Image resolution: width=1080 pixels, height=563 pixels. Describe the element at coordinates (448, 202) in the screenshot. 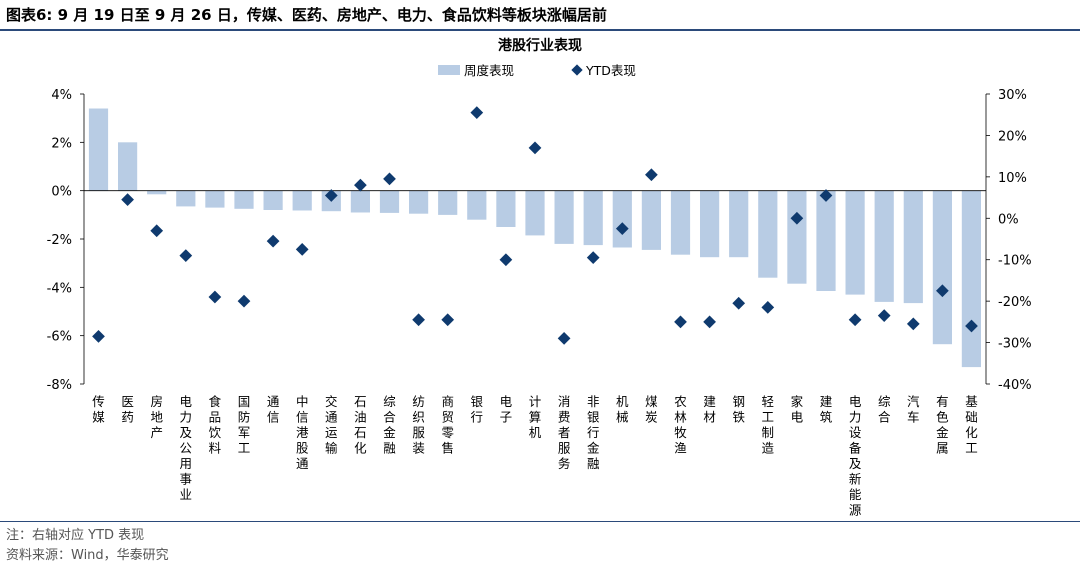

I see `bar-商贸零售` at that location.